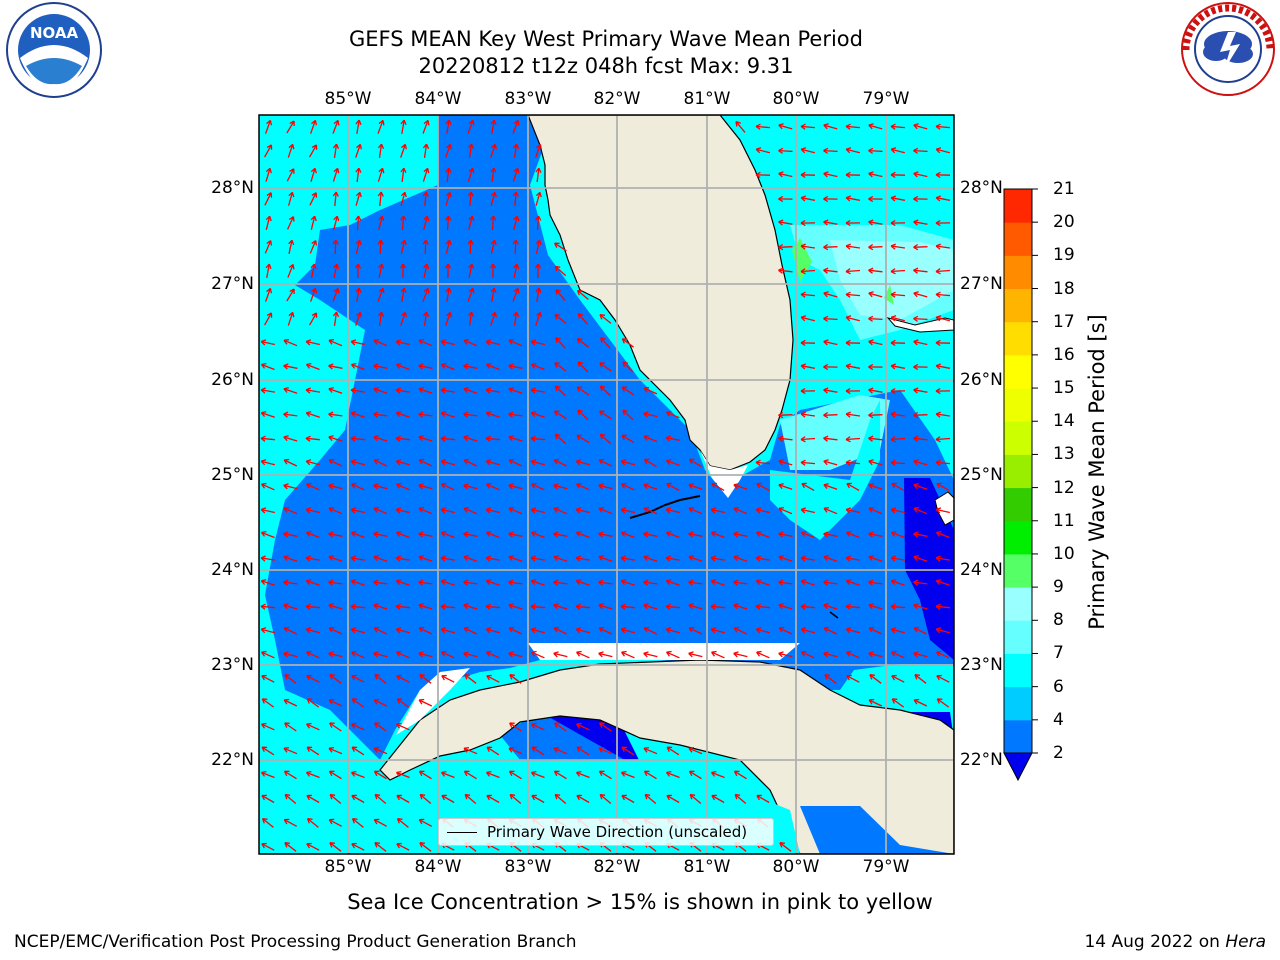  I want to click on bahamas-island, so click(920, 325).